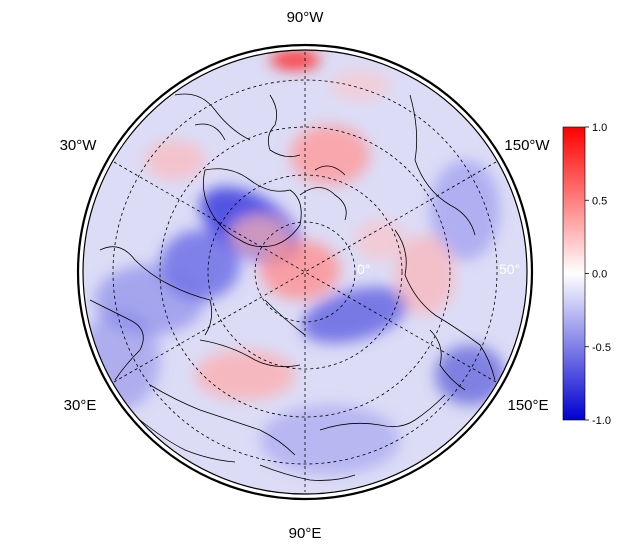 This screenshot has width=625, height=552. What do you see at coordinates (527, 145) in the screenshot?
I see `longitude-label-150w: 150°W` at bounding box center [527, 145].